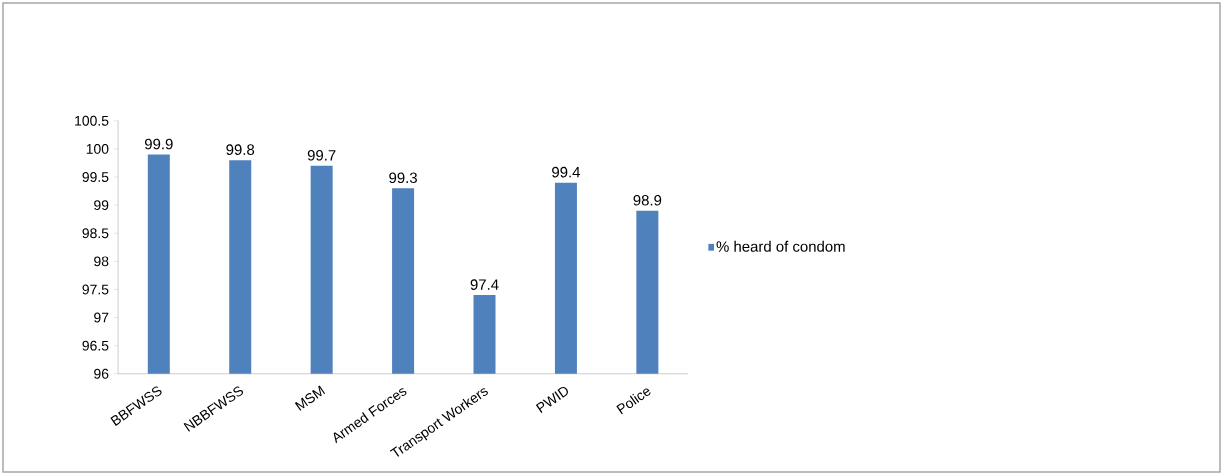 This screenshot has width=1223, height=475. What do you see at coordinates (780, 246) in the screenshot?
I see `legend-label: % heard of condom` at bounding box center [780, 246].